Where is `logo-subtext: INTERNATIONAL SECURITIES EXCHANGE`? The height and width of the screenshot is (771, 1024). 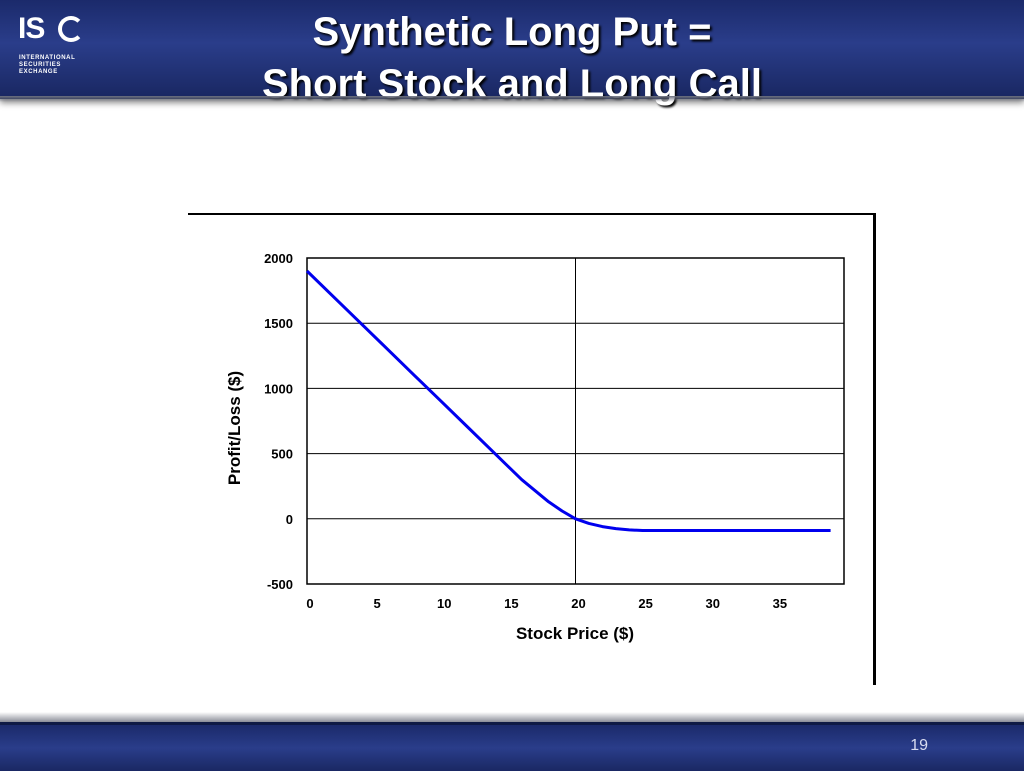
logo-subtext: INTERNATIONAL SECURITIES EXCHANGE is located at coordinates (47, 65).